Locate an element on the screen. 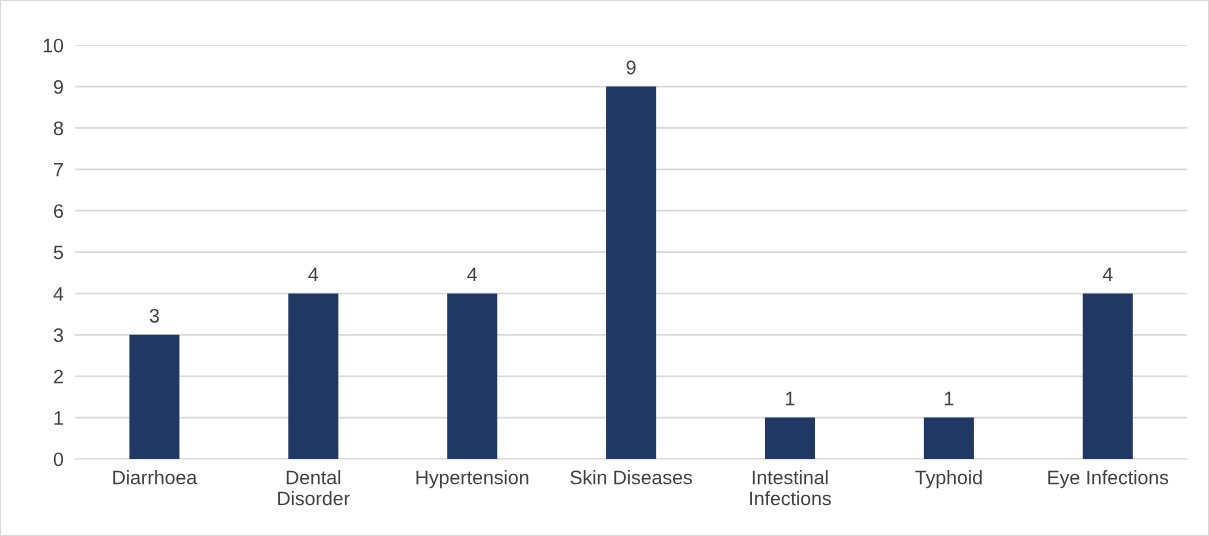 The height and width of the screenshot is (536, 1209). data-label: 3 is located at coordinates (154, 315).